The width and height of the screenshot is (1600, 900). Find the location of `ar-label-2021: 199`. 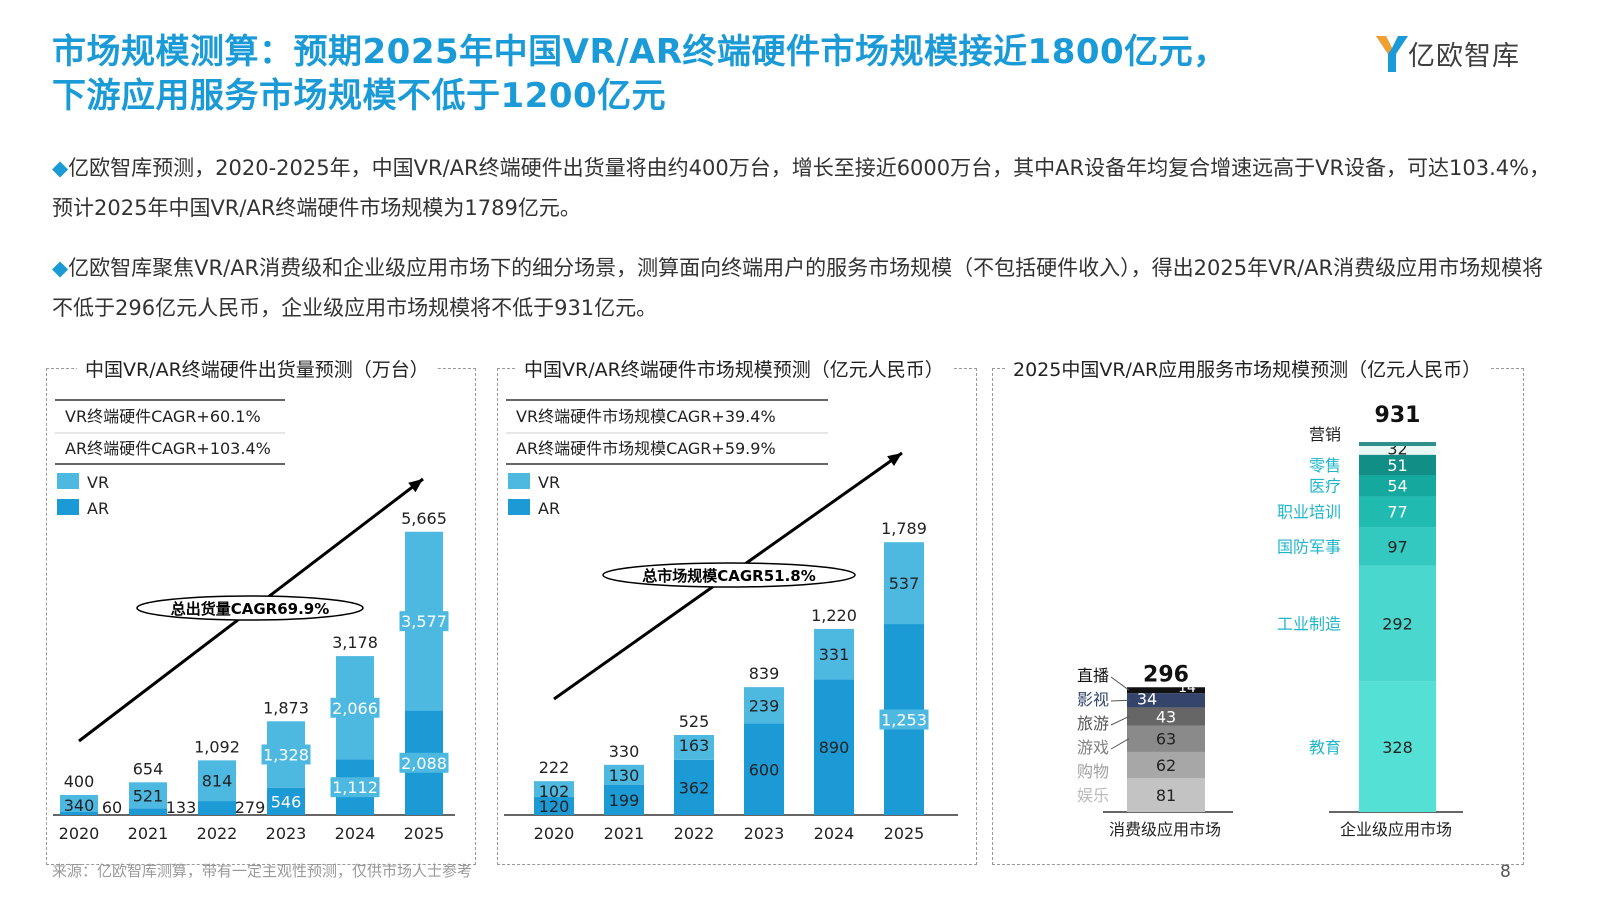

ar-label-2021: 199 is located at coordinates (624, 800).